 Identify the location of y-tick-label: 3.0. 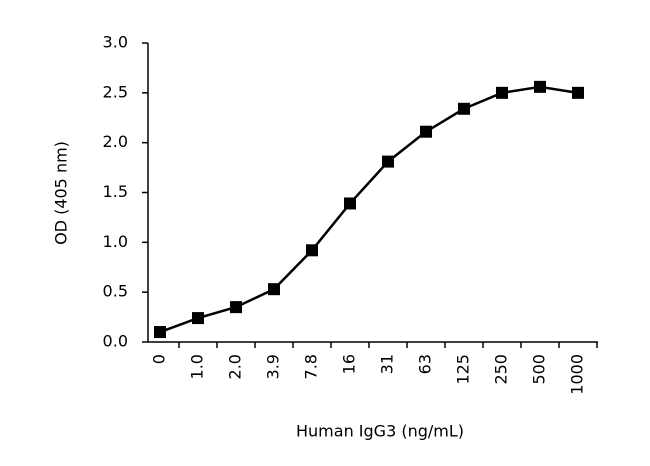
(115, 42).